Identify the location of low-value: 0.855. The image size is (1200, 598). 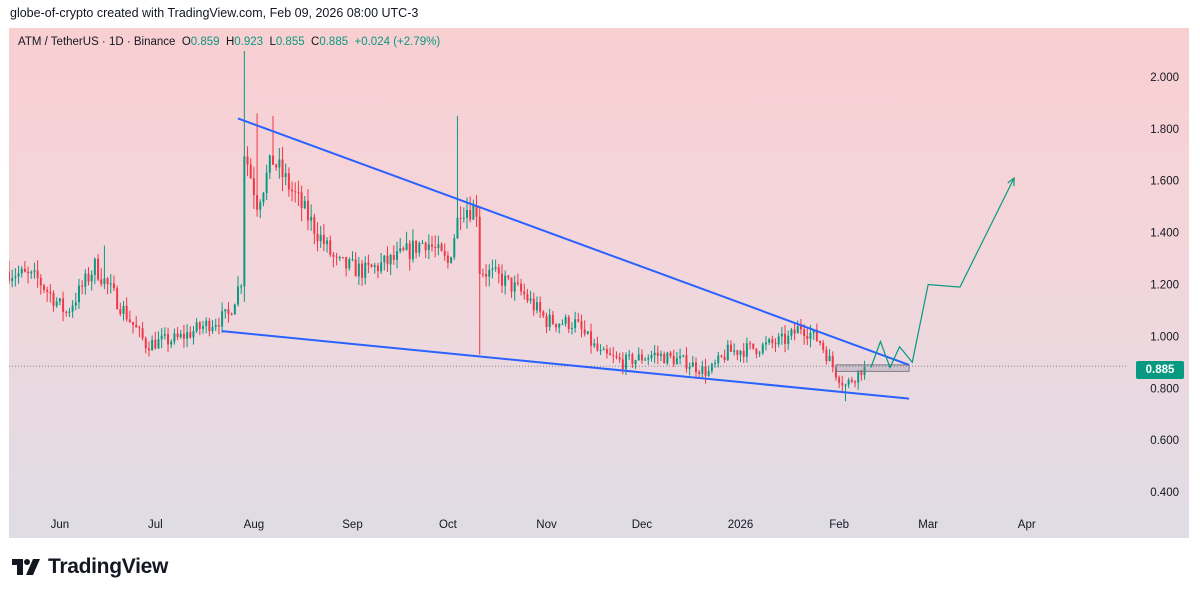
(290, 42).